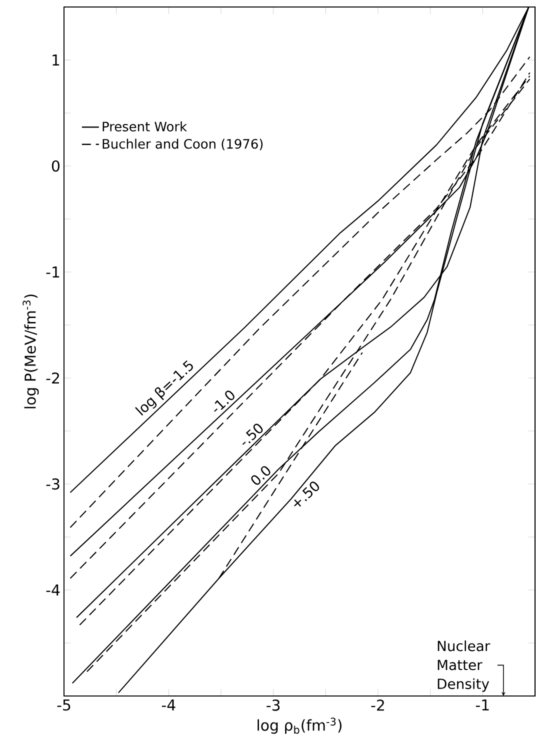  I want to click on legend-label: Present Work, so click(144, 126).